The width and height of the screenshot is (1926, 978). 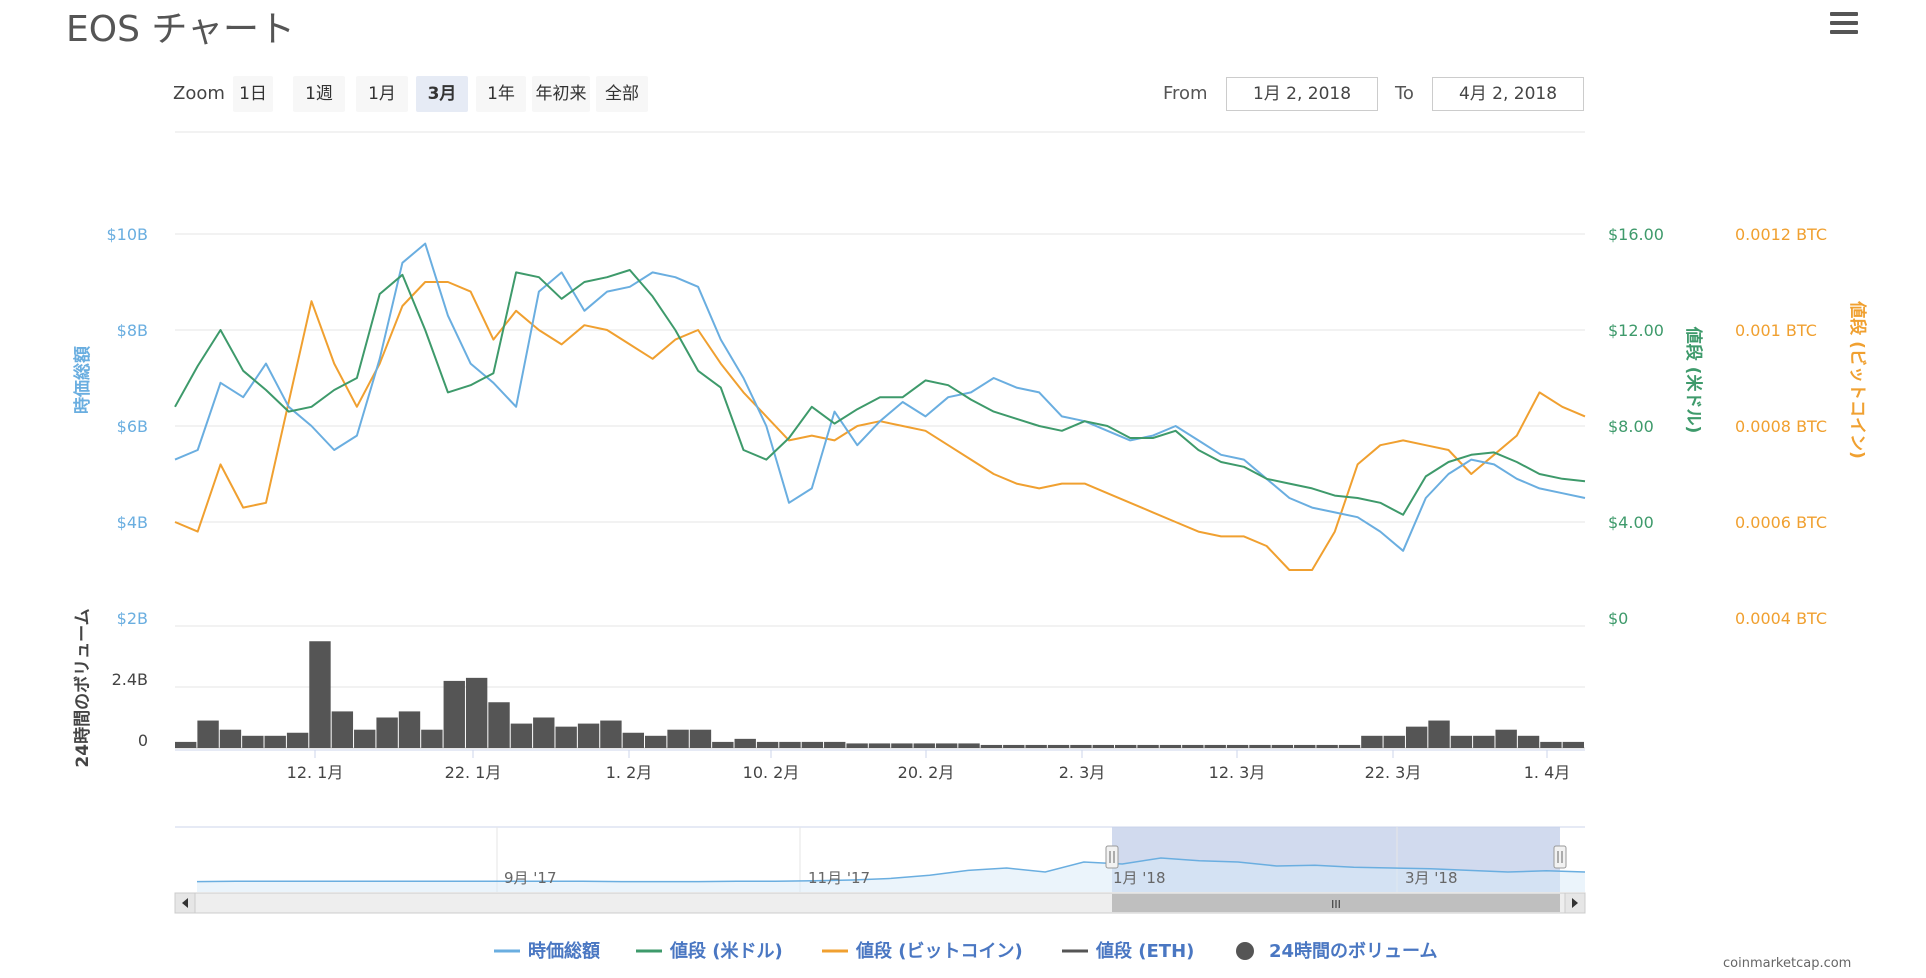 I want to click on scroll-right-arrow-icon, so click(x=1575, y=903).